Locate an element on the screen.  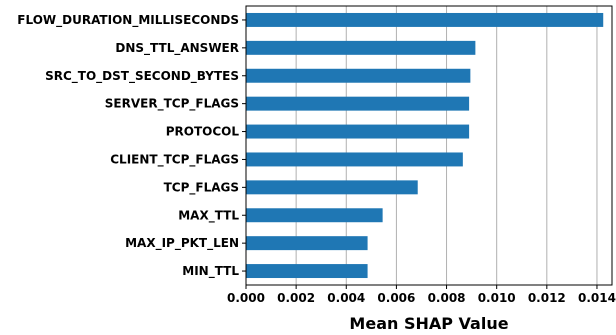
category-label: MAX_TTL is located at coordinates (208, 215).